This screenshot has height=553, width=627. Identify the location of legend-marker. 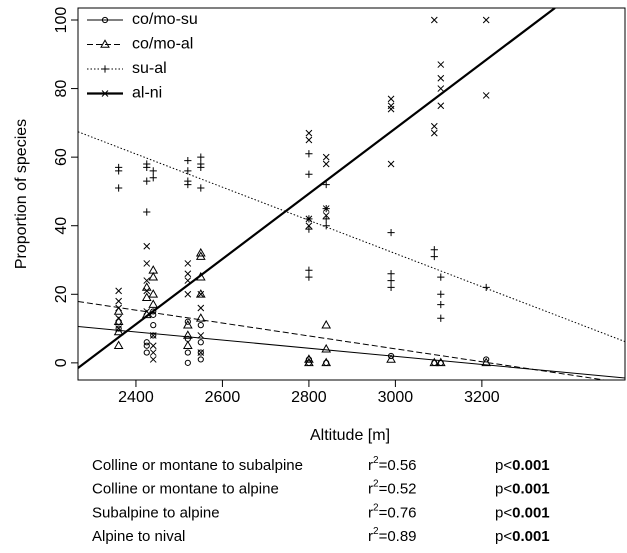
(105, 69).